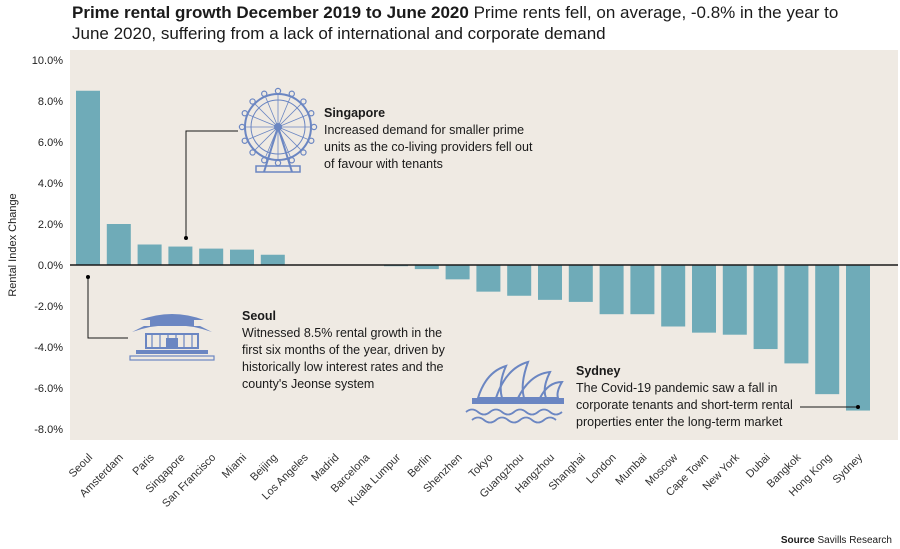  What do you see at coordinates (13, 244) in the screenshot?
I see `y-axis-label: Rental Index Change` at bounding box center [13, 244].